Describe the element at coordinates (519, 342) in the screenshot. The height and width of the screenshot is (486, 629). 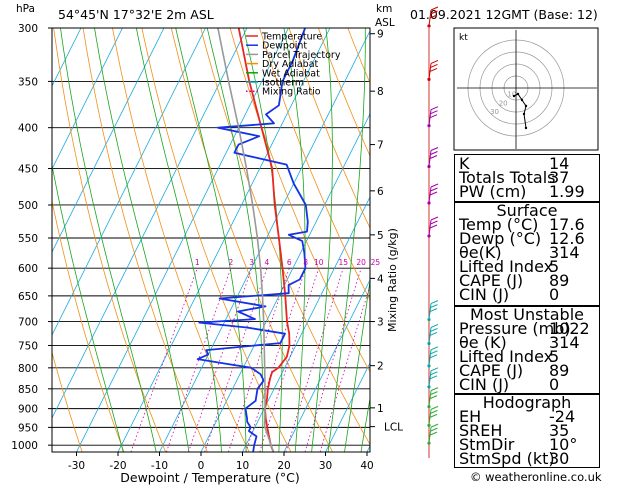
I see `unstable-row: θe (K) 314` at that location.